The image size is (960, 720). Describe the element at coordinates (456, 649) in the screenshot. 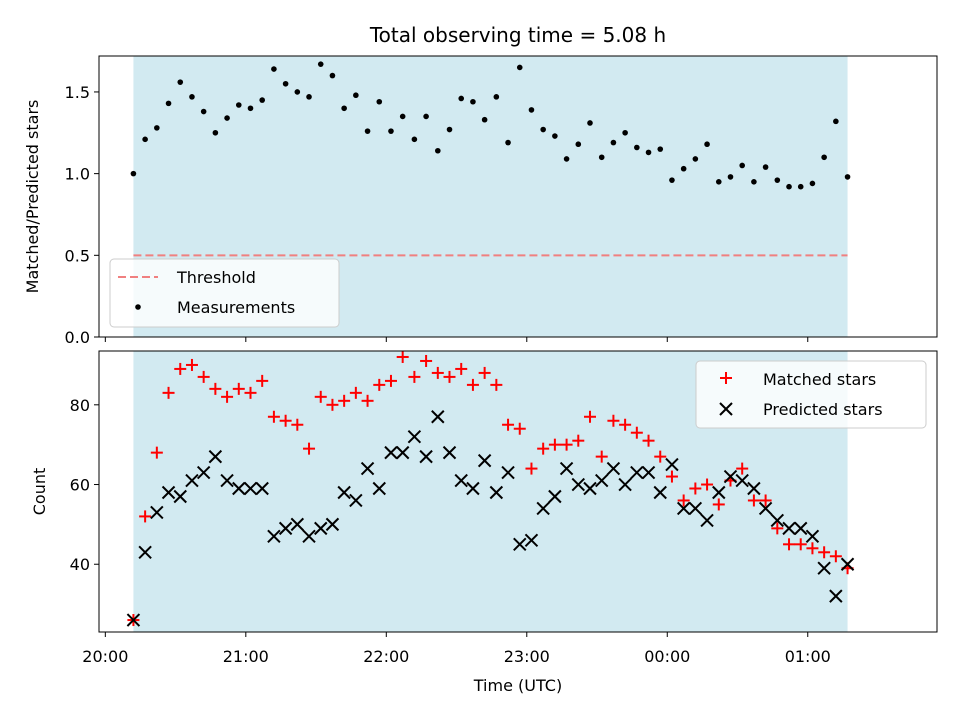

I see `bottom-x-ticks: 20:00 21:00 22:00 23:00 00:00 01:00` at that location.